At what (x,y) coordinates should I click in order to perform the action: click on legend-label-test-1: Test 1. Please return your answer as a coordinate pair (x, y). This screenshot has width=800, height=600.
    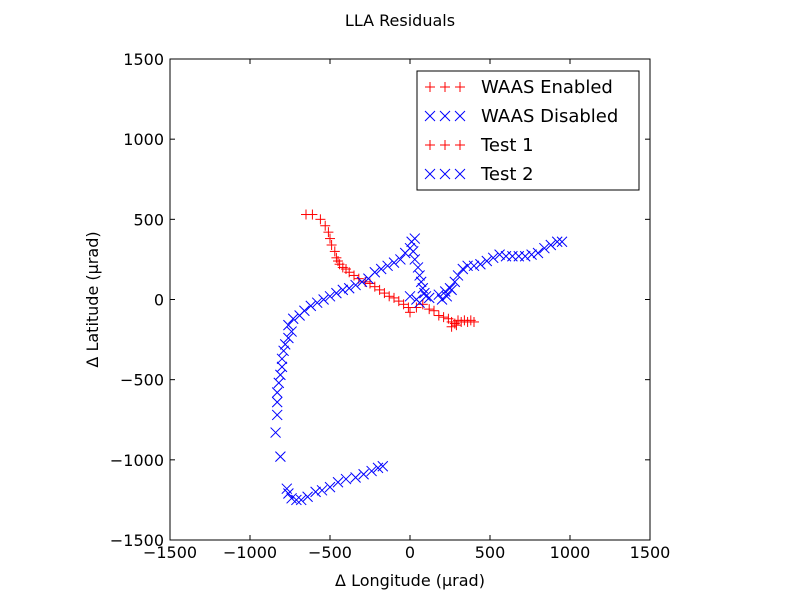
    Looking at the image, I should click on (507, 145).